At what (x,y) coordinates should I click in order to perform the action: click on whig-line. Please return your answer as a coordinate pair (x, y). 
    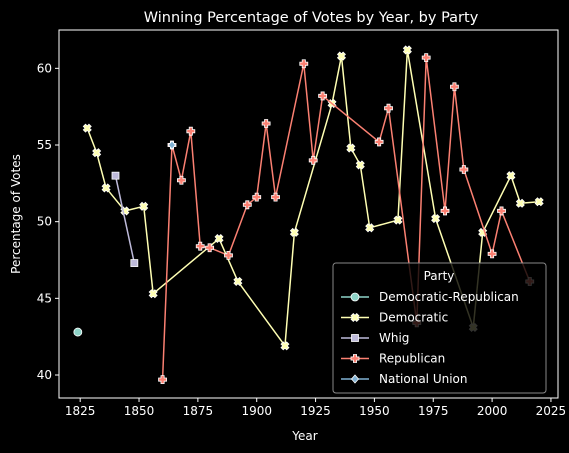
    Looking at the image, I should click on (125, 219).